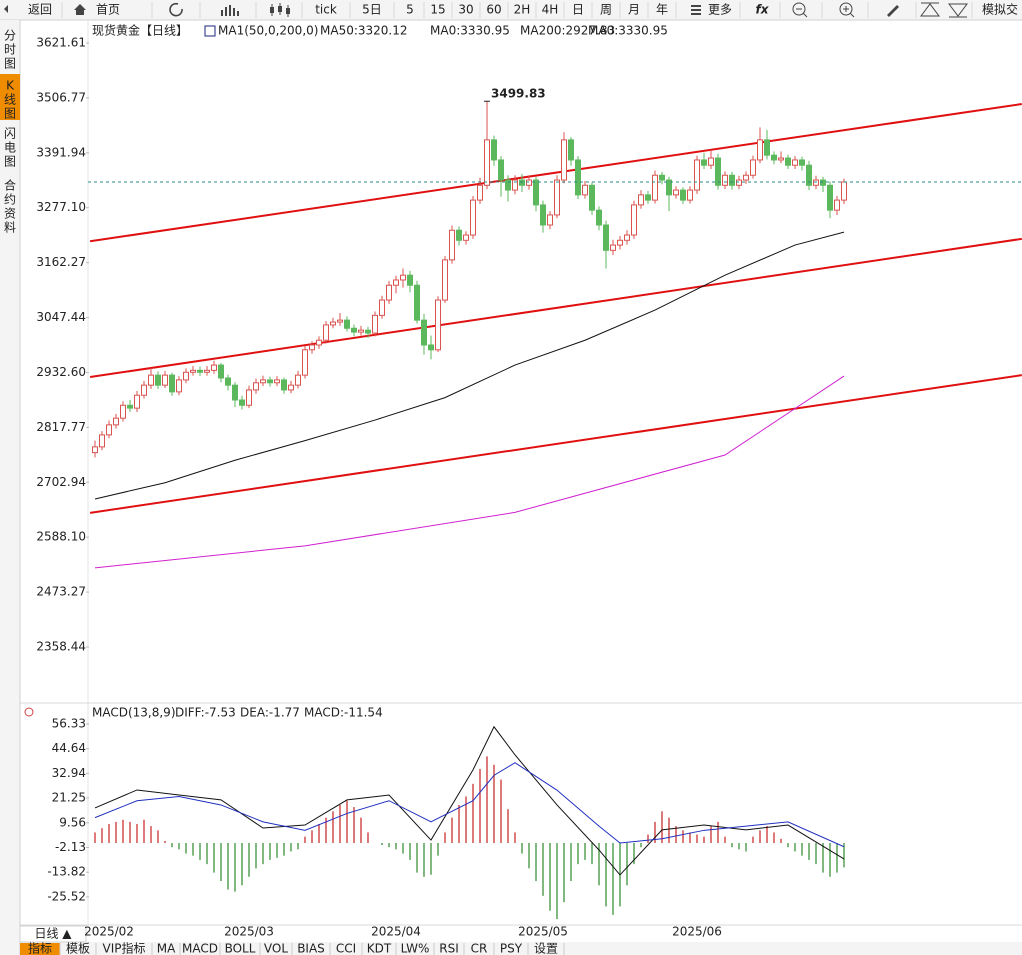 This screenshot has height=955, width=1022. I want to click on toolbar-button: 15, so click(437, 10).